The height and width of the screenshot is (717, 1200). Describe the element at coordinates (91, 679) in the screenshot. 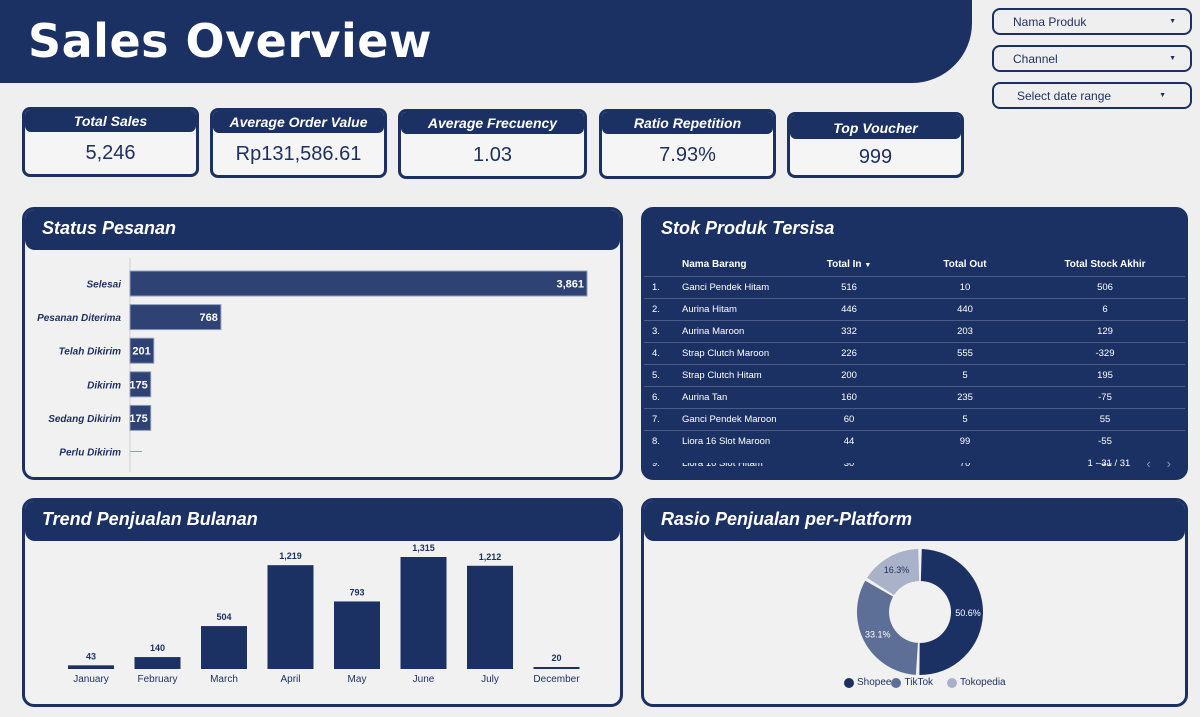

I see `tick-label: January` at that location.